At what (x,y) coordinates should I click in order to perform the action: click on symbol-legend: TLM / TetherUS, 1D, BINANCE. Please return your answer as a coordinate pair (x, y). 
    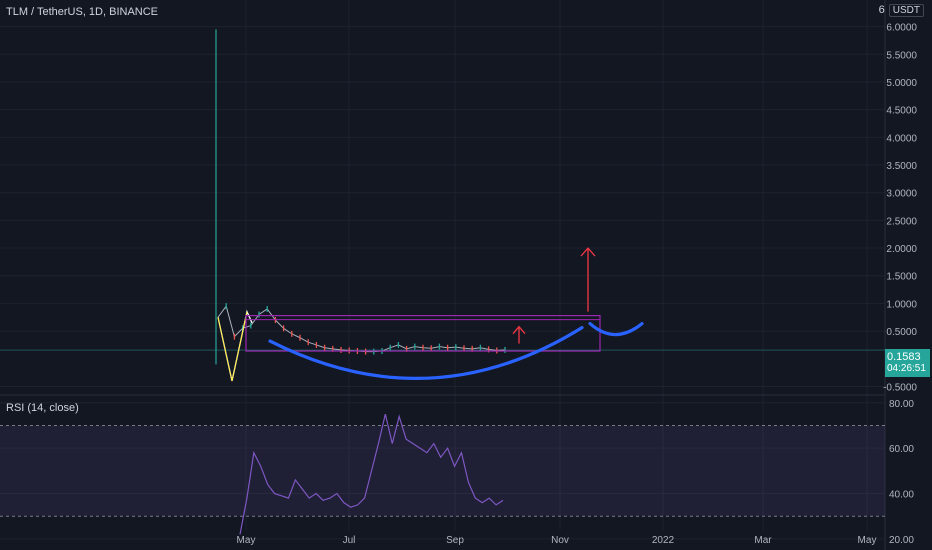
    Looking at the image, I should click on (82, 12).